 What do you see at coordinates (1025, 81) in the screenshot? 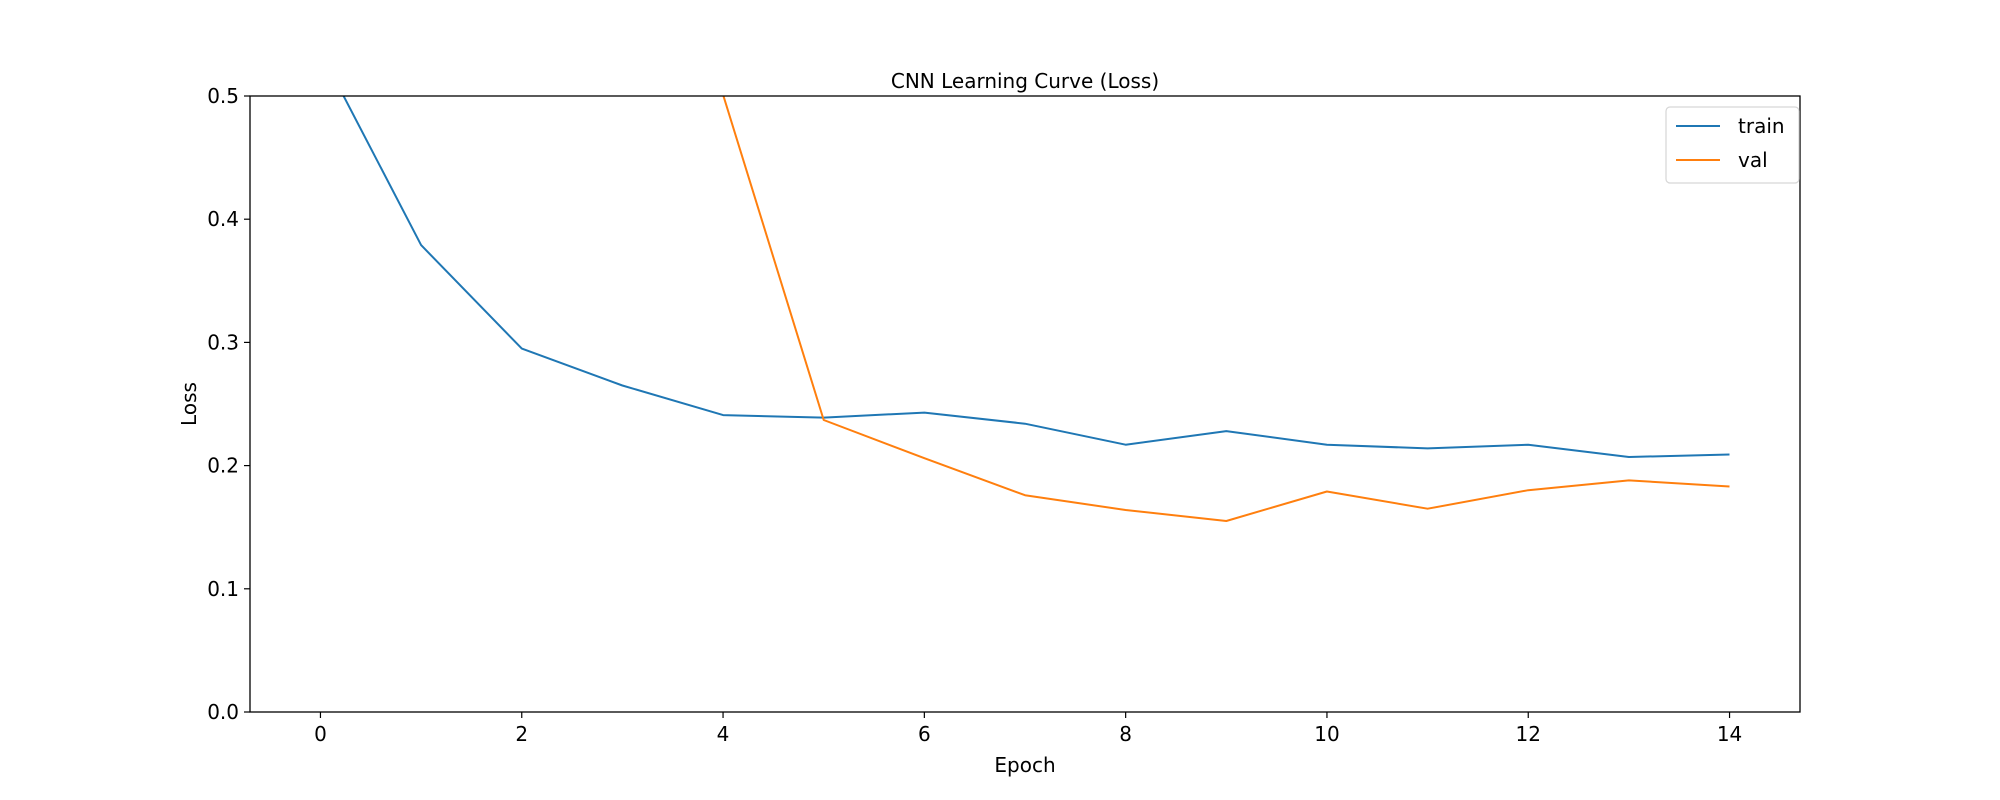
I see `chart-title: CNN Learning Curve (Loss)` at bounding box center [1025, 81].